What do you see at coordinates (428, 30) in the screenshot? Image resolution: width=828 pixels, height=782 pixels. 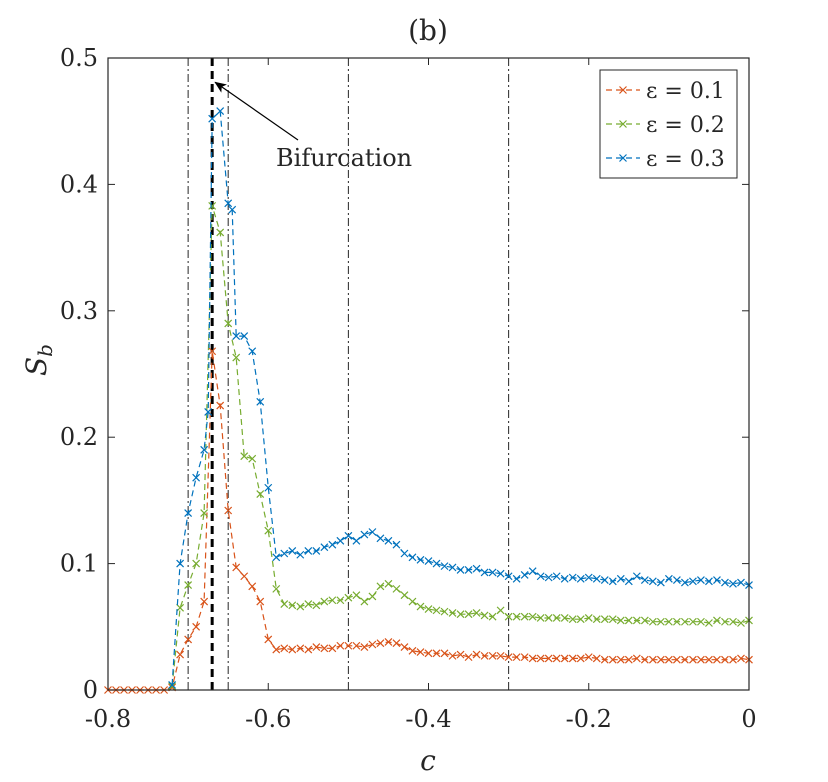 I see `chart-title: (b)` at bounding box center [428, 30].